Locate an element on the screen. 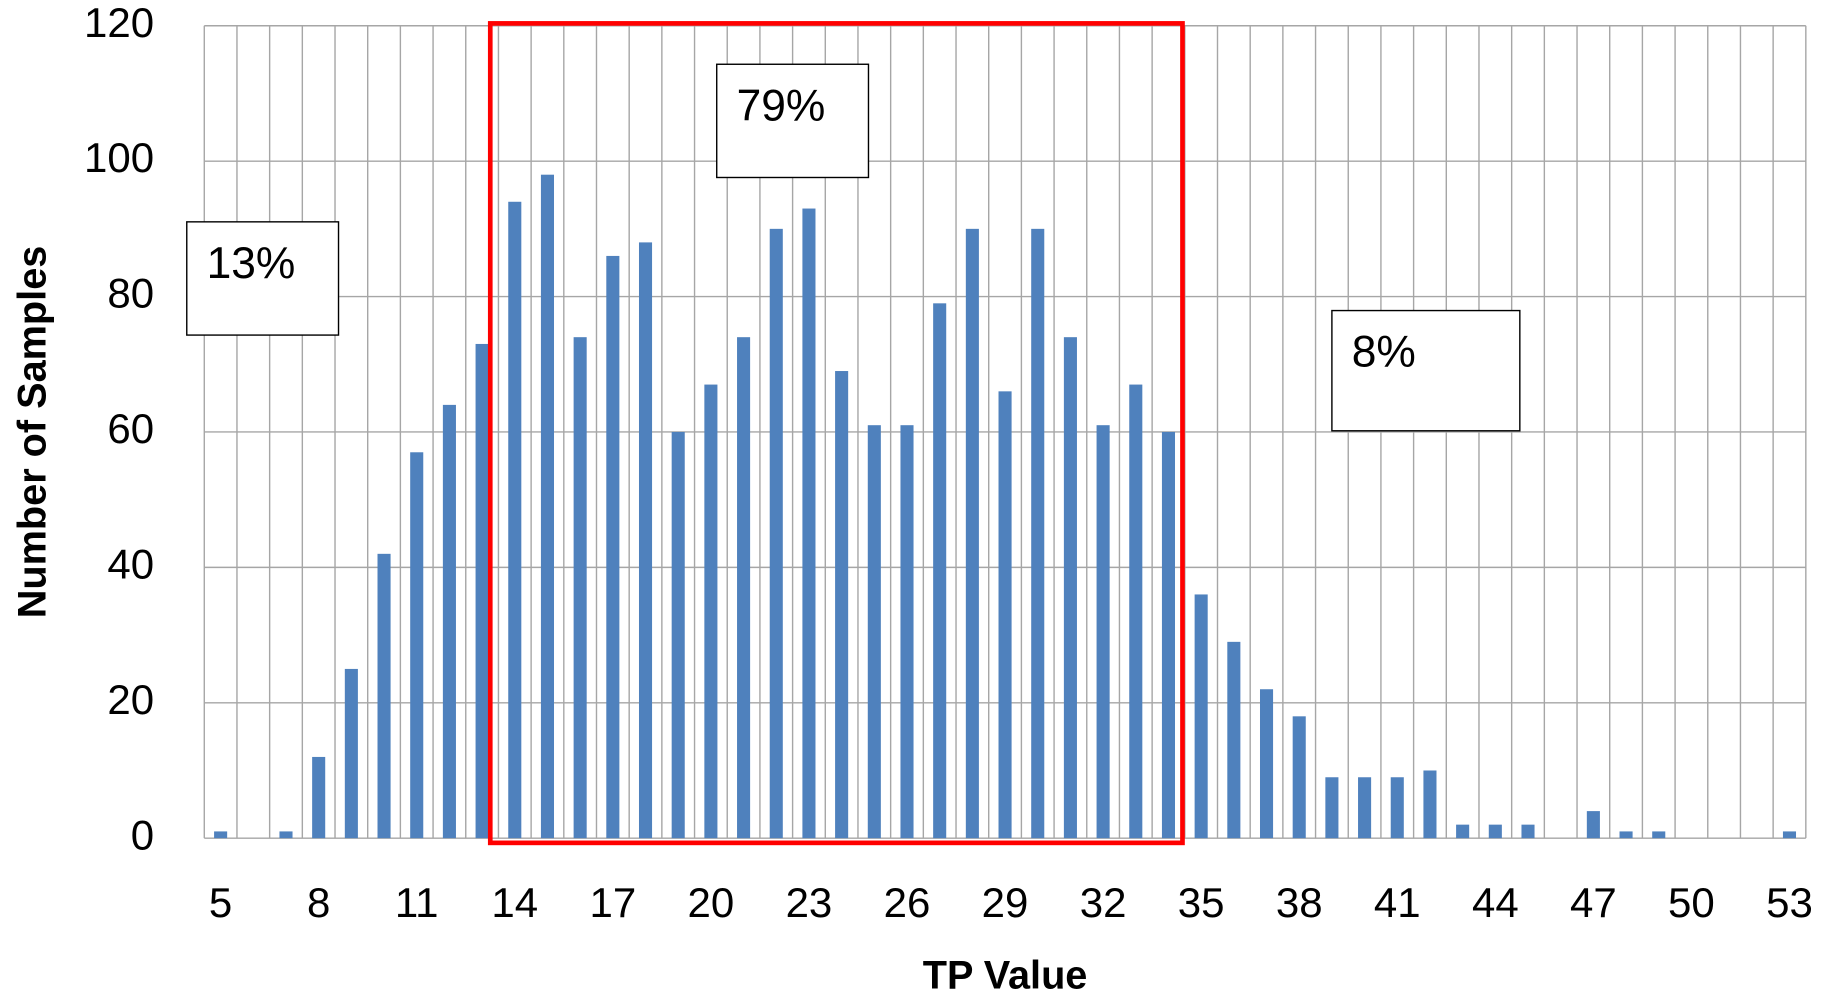 The image size is (1821, 997). x-tick-label: 38 is located at coordinates (1299, 902).